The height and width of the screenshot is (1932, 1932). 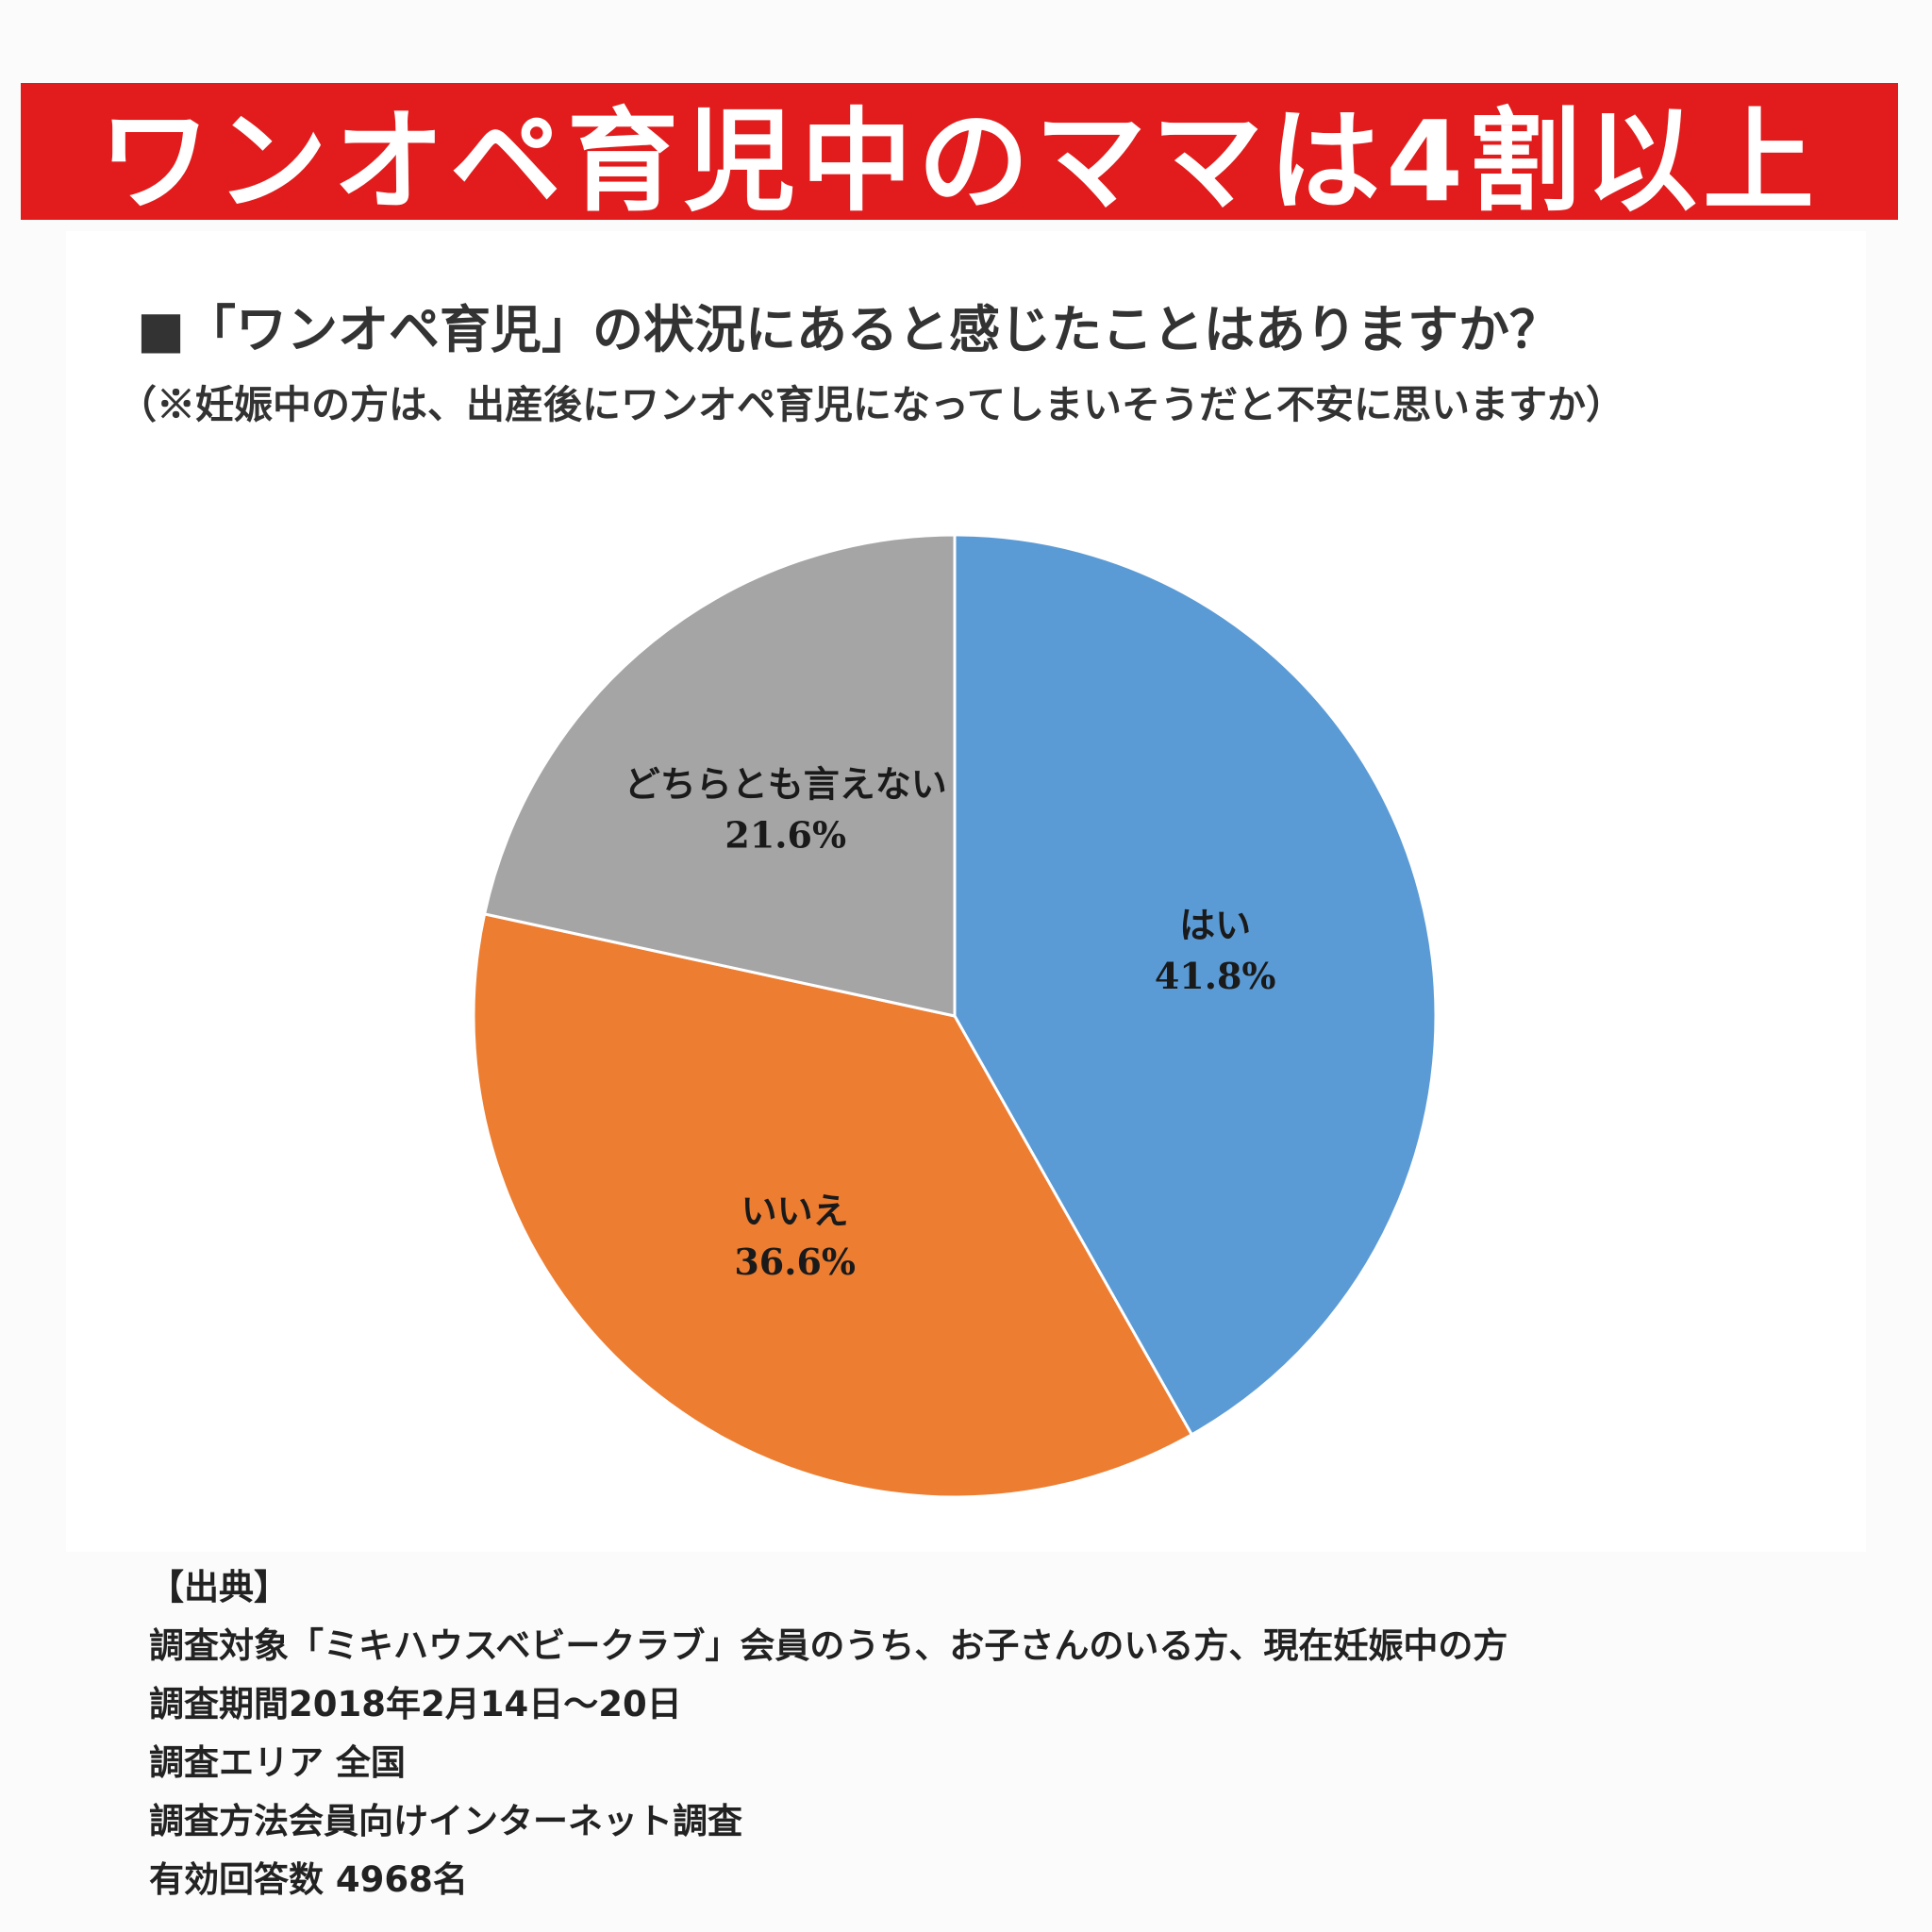 I want to click on source-line-method: 調査方法会員向けインターネット調査, so click(x=445, y=1821).